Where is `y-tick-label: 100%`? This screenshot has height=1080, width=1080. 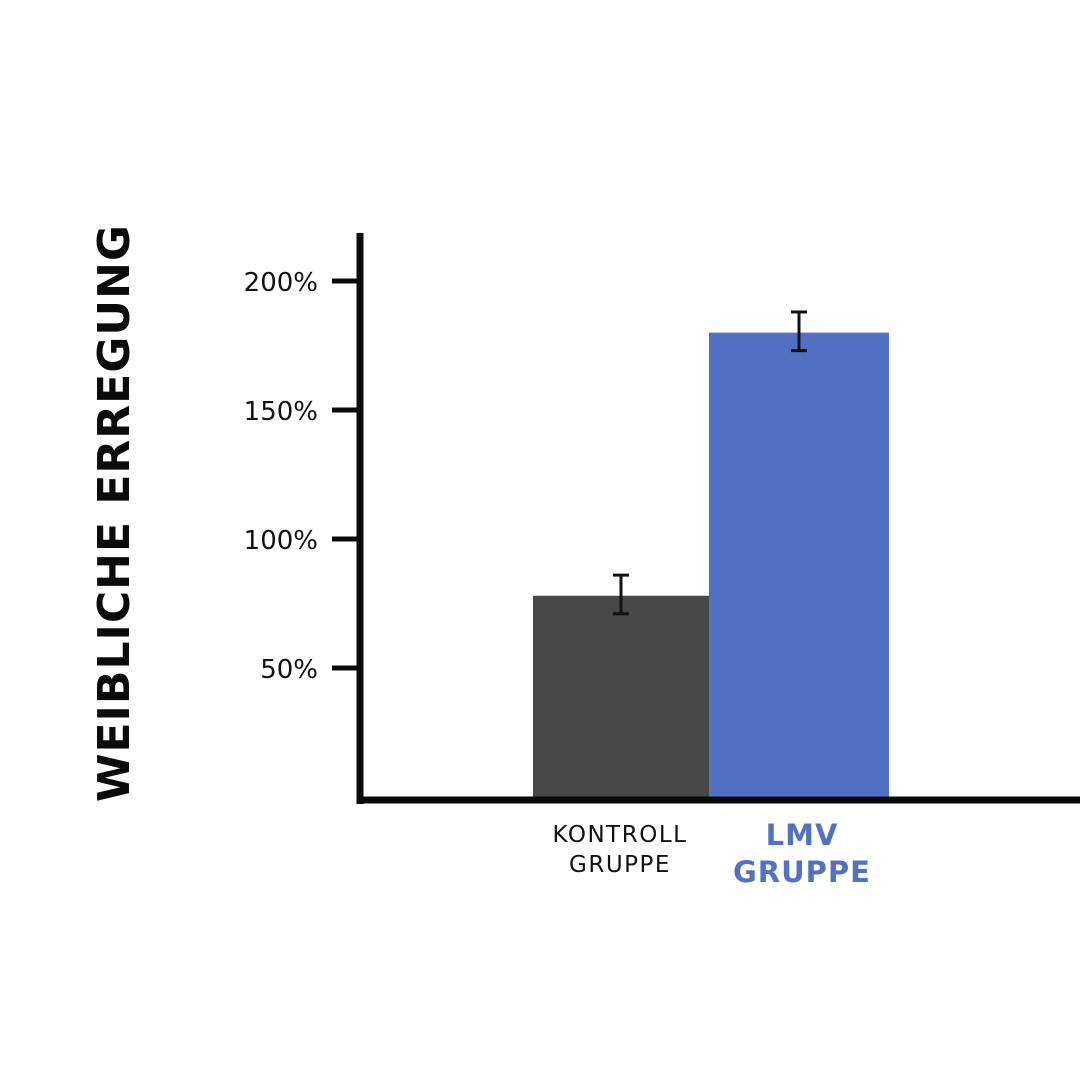
y-tick-label: 100% is located at coordinates (281, 541).